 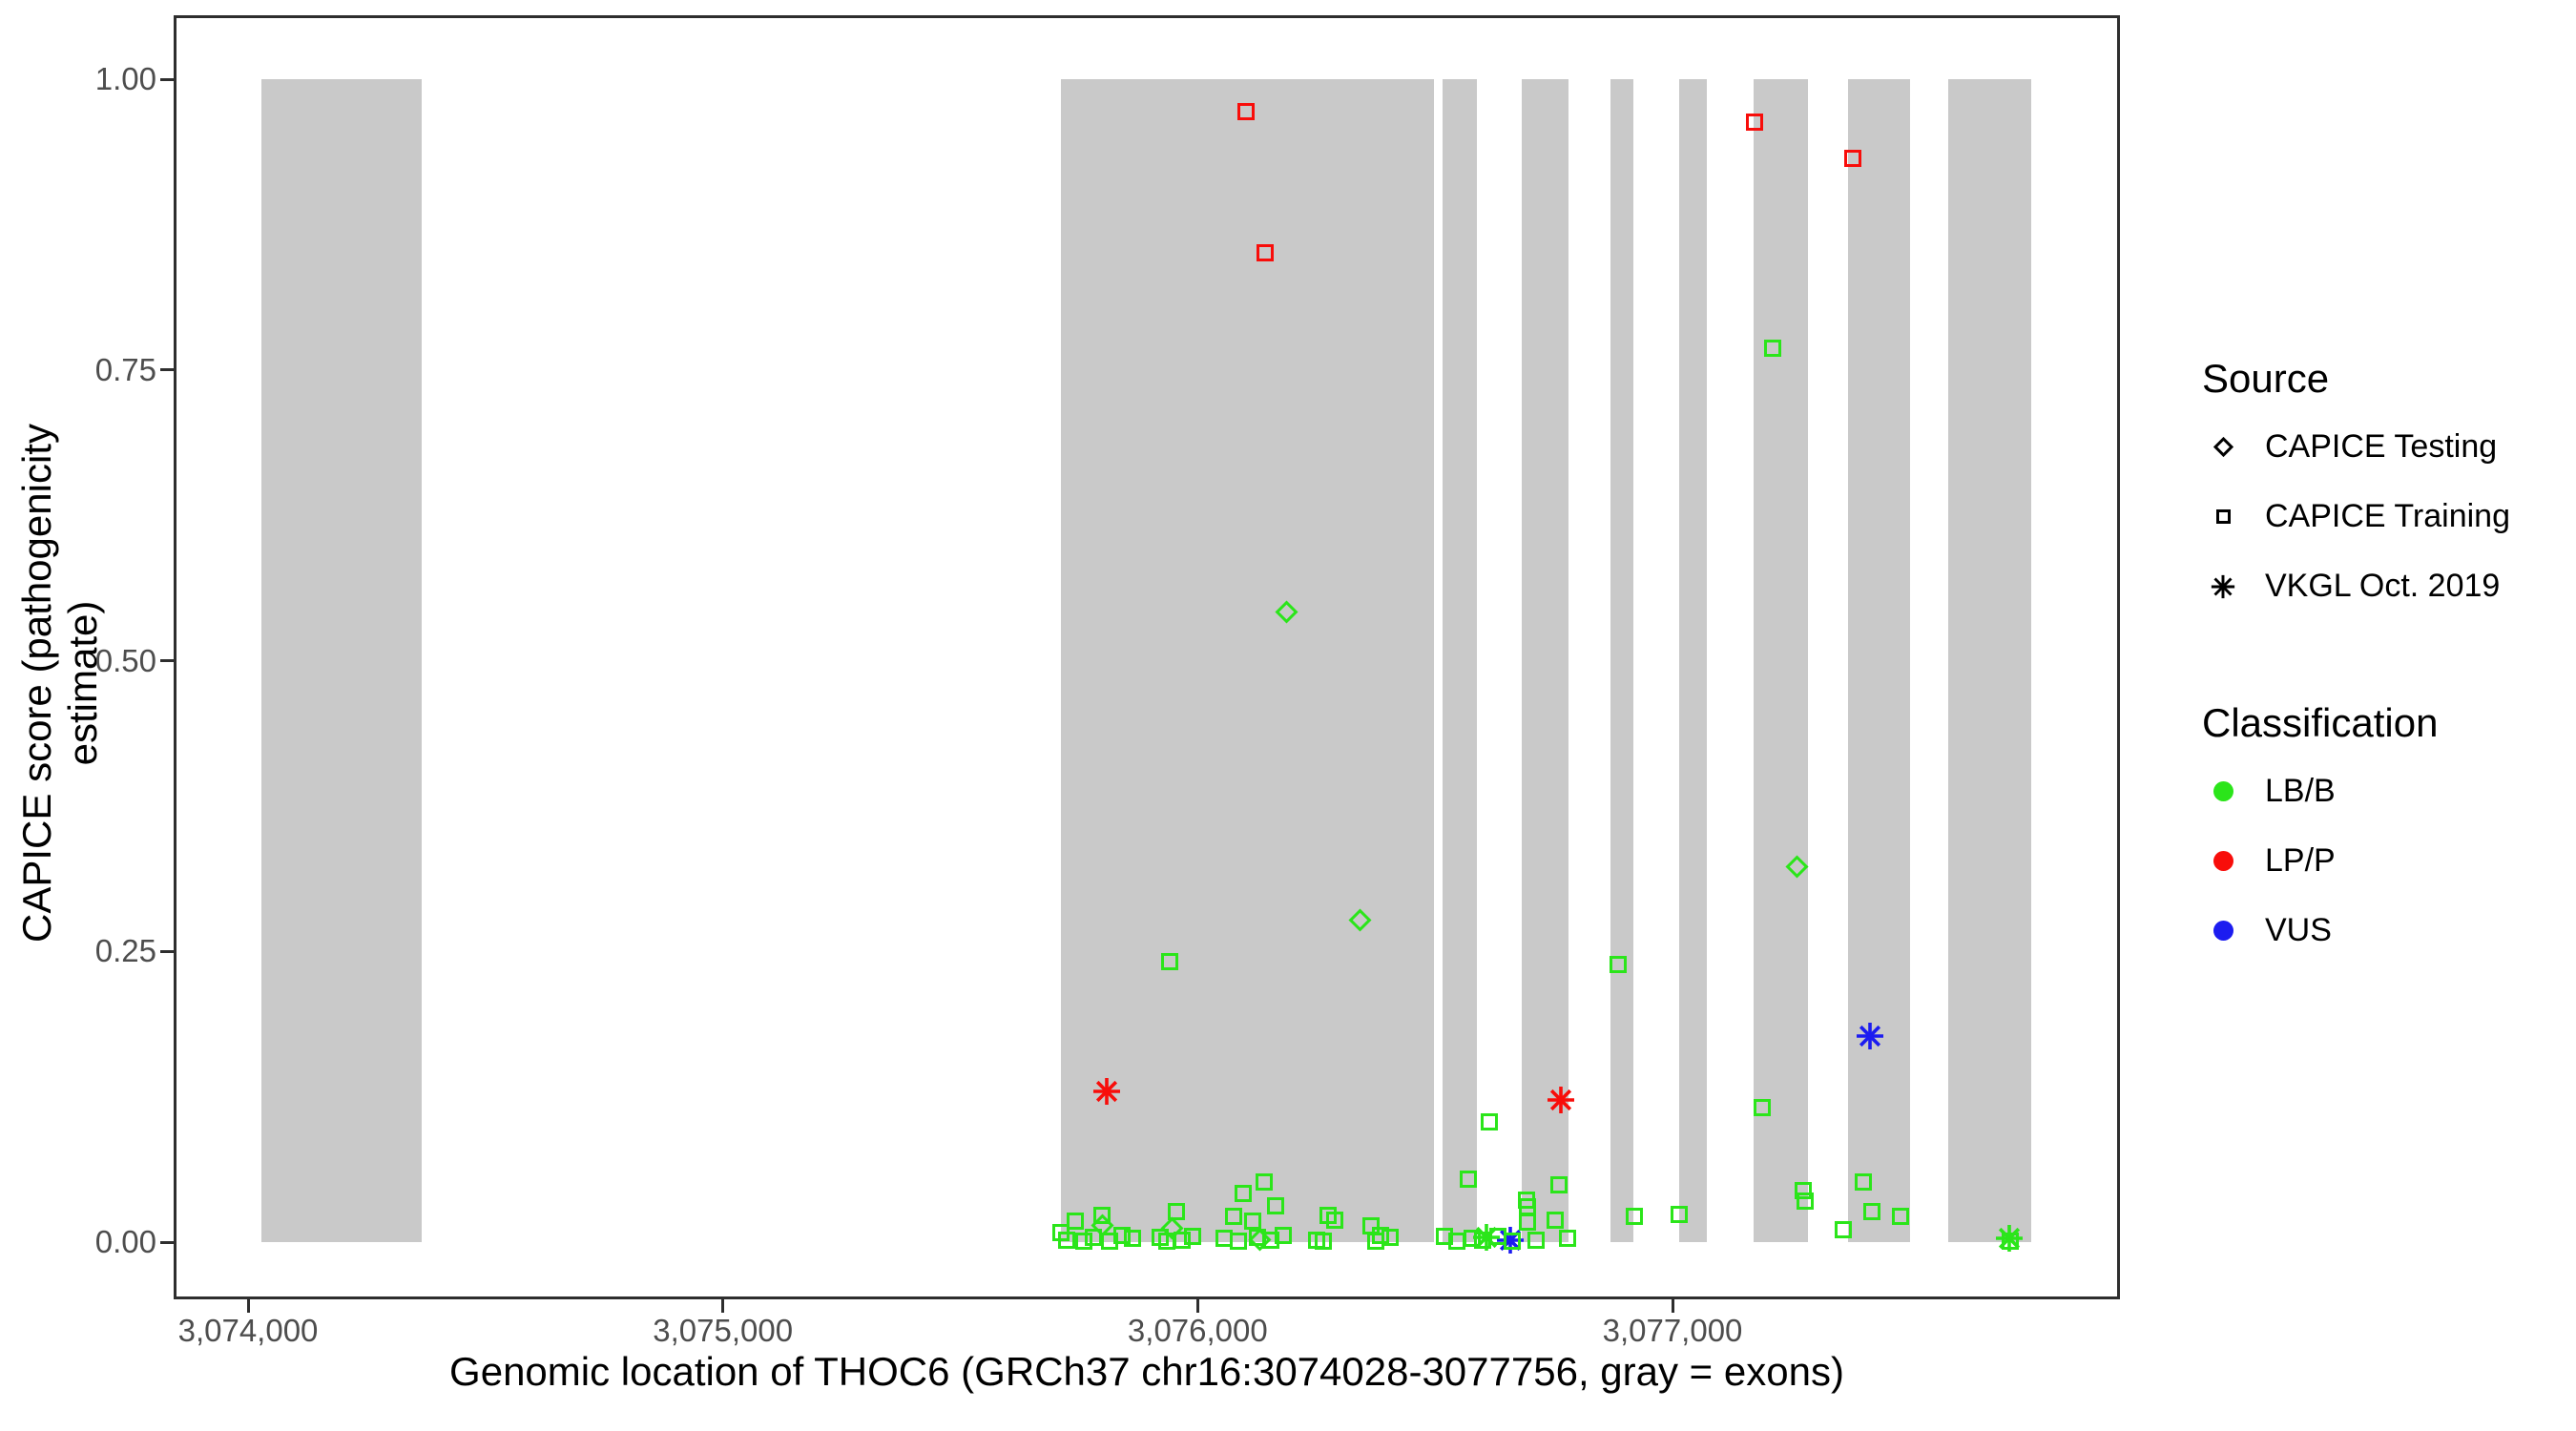 I want to click on legend-item-vus: VUS, so click(x=2320, y=930).